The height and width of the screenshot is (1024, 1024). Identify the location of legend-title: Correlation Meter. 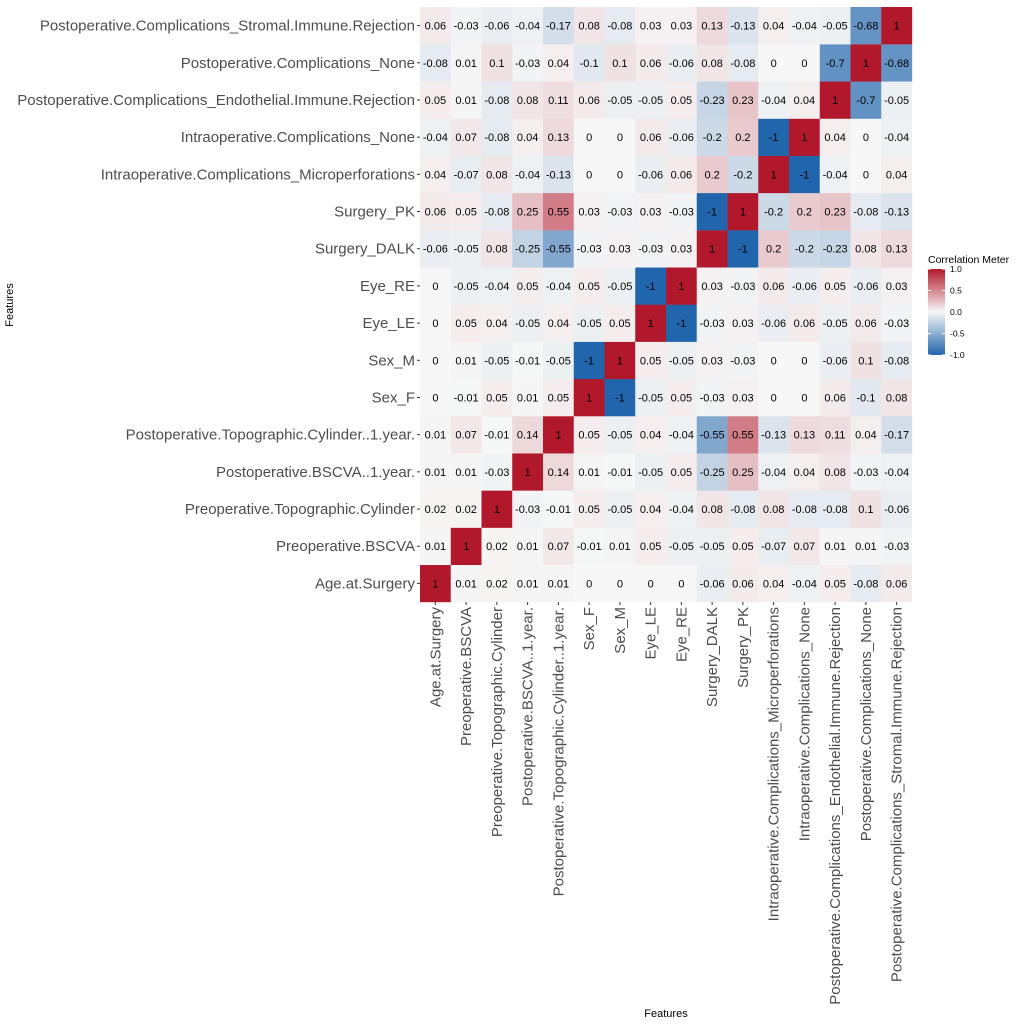
(969, 260).